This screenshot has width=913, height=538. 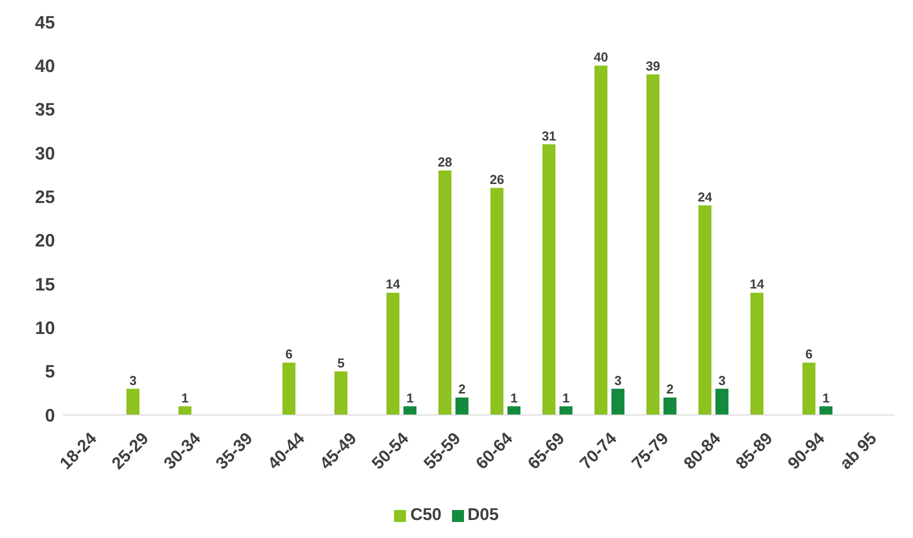 I want to click on y-tick-label: 30, so click(x=44, y=153).